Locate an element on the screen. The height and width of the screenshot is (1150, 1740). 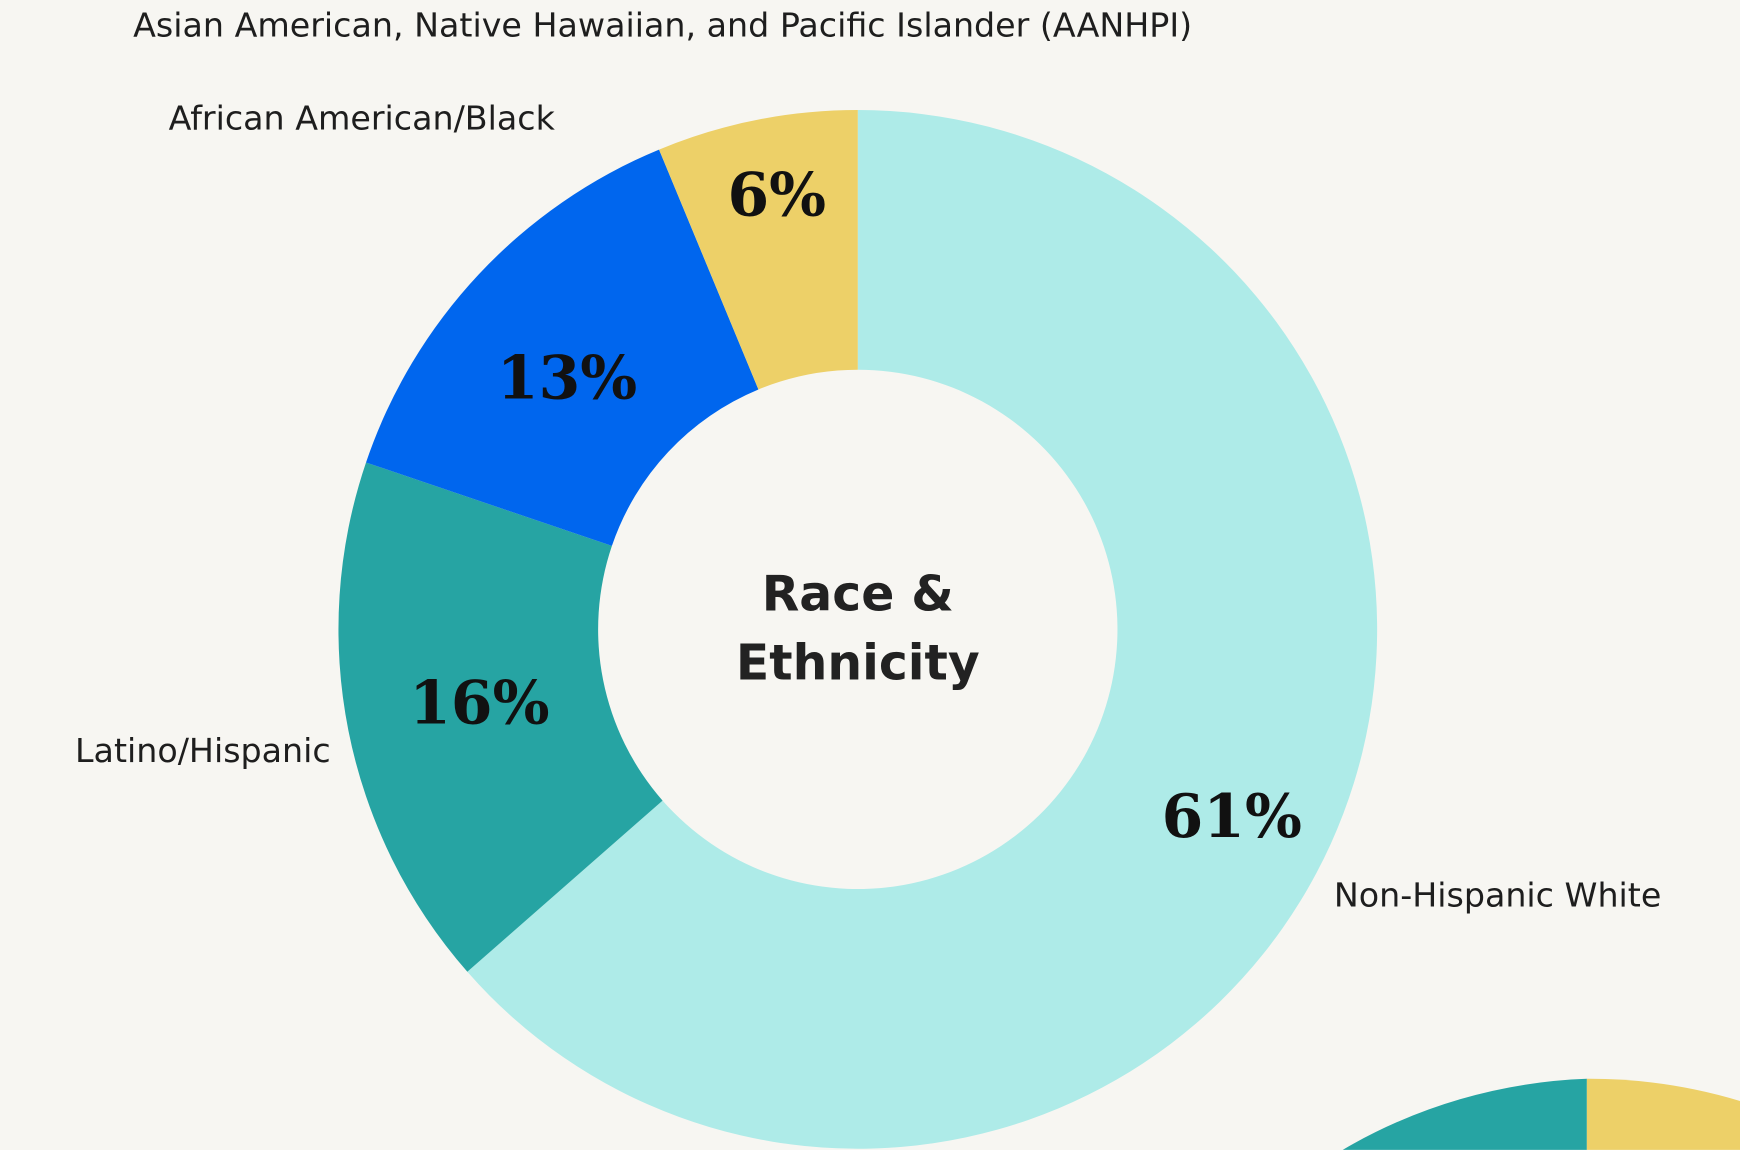
value-label: 13% is located at coordinates (567, 379).